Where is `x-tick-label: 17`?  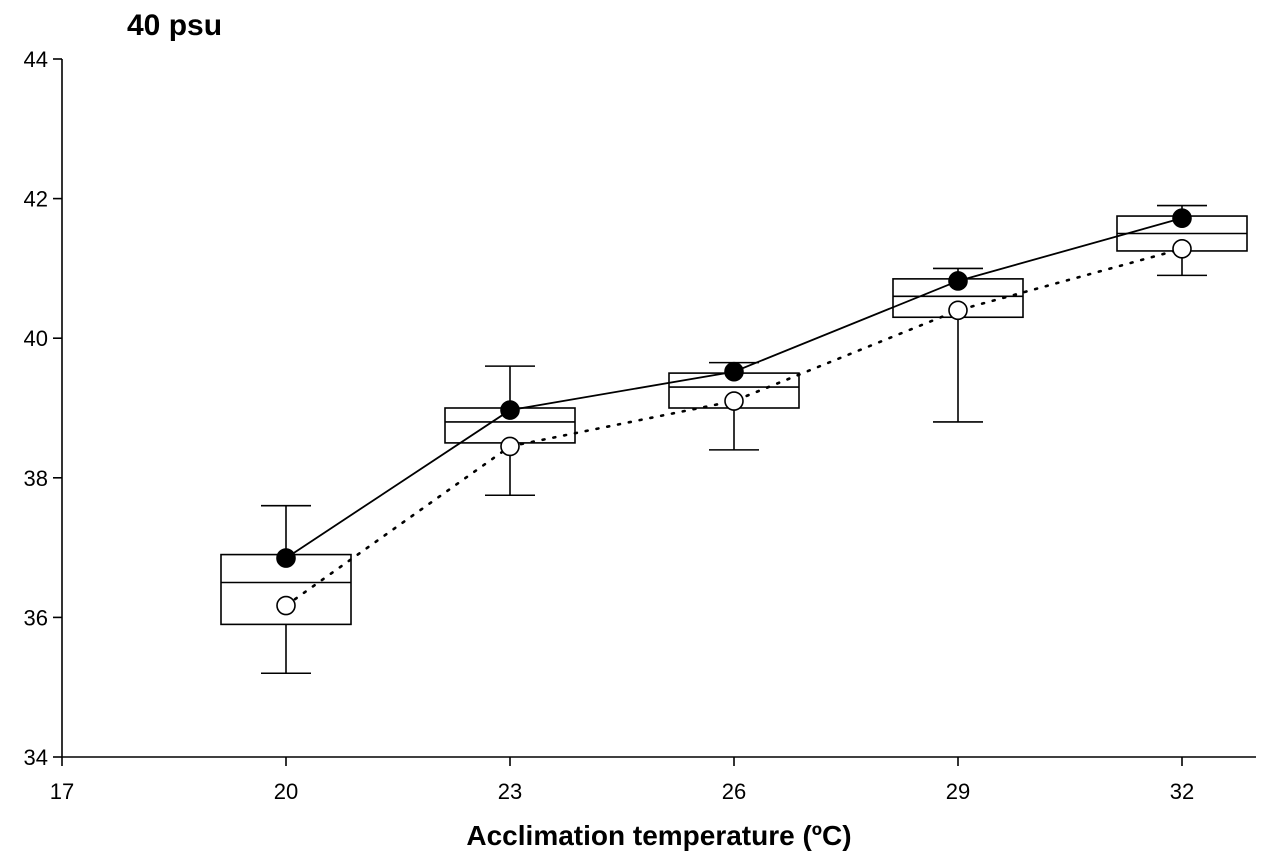
x-tick-label: 17 is located at coordinates (62, 791).